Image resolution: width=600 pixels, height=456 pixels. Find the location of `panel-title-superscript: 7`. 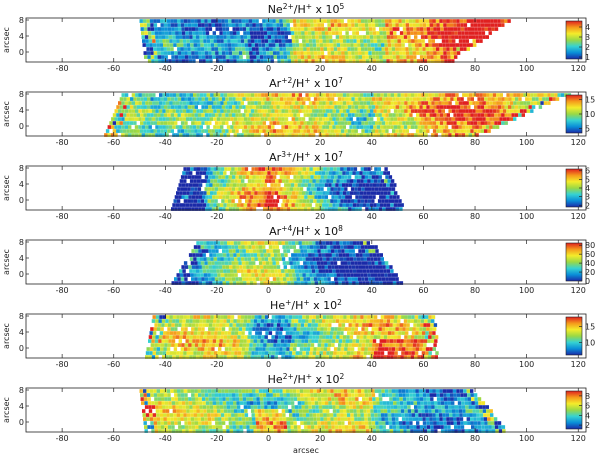

panel-title-superscript: 7 is located at coordinates (340, 154).